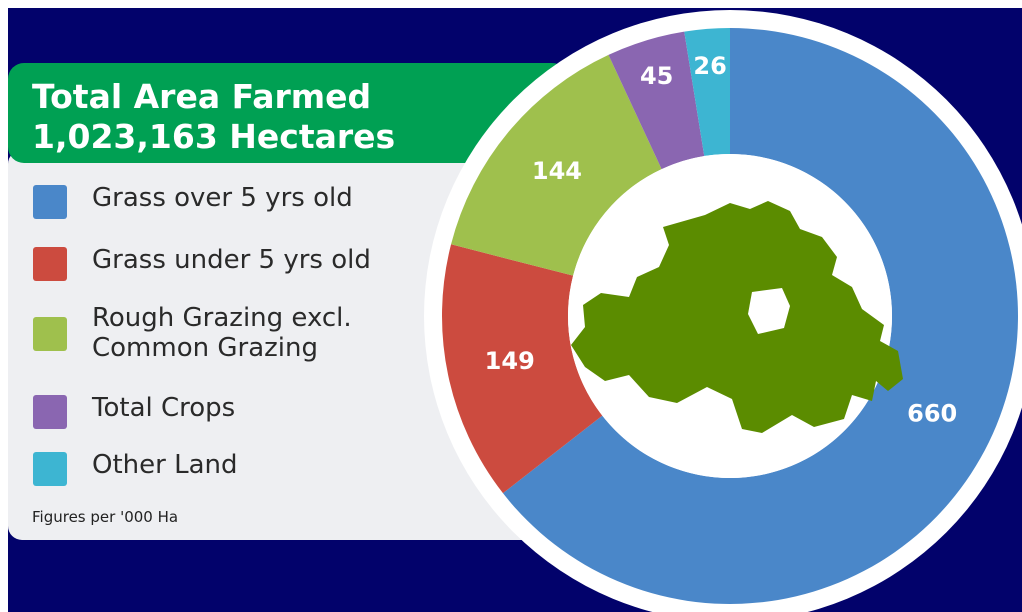 The height and width of the screenshot is (612, 1022). What do you see at coordinates (164, 408) in the screenshot?
I see `legend-label: Total Crops` at bounding box center [164, 408].